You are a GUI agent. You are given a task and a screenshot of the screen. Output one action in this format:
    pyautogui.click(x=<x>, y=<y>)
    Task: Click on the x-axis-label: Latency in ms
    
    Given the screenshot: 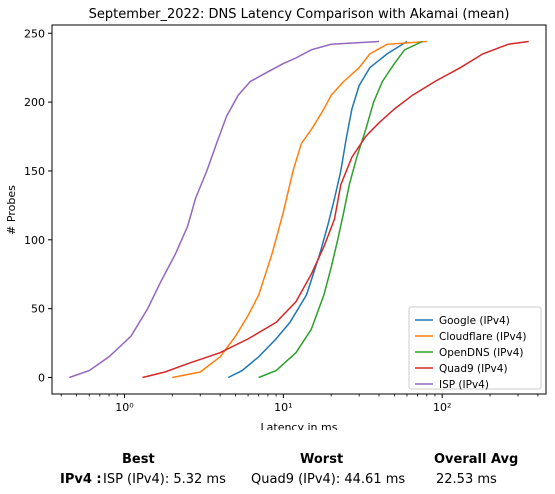 What is the action you would take?
    pyautogui.click(x=299, y=425)
    